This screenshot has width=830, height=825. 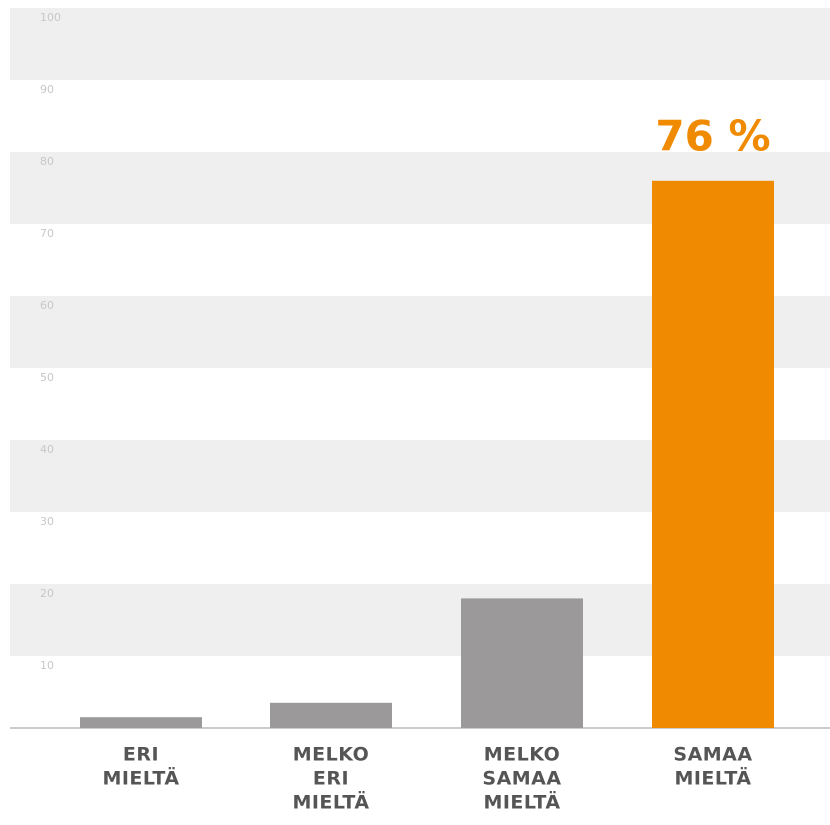 I want to click on y-tick-label: 40, so click(x=47, y=449).